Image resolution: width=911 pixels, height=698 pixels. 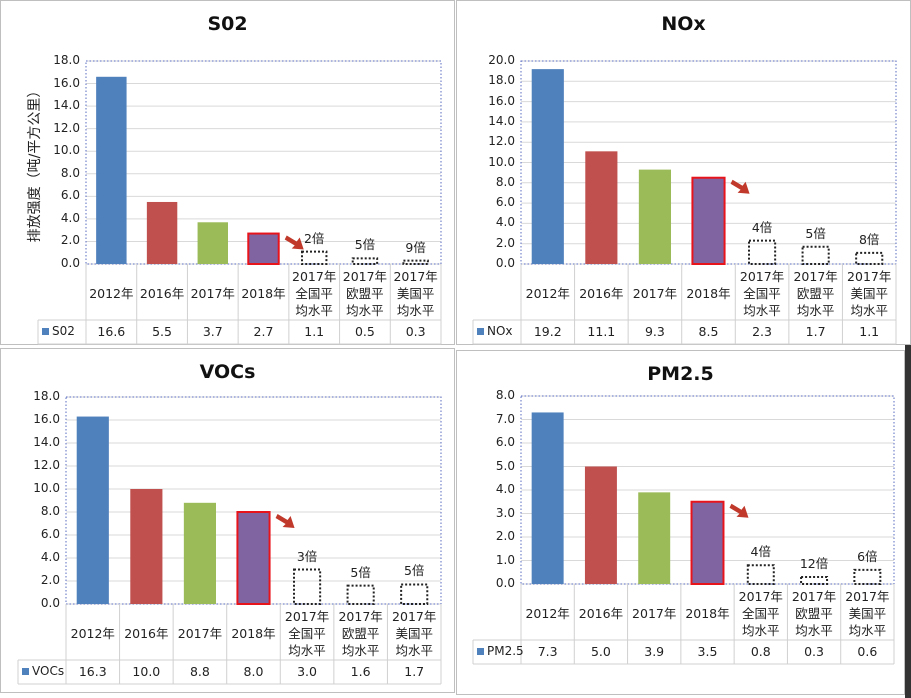 I want to click on multiple-label: 9倍, so click(x=415, y=247).